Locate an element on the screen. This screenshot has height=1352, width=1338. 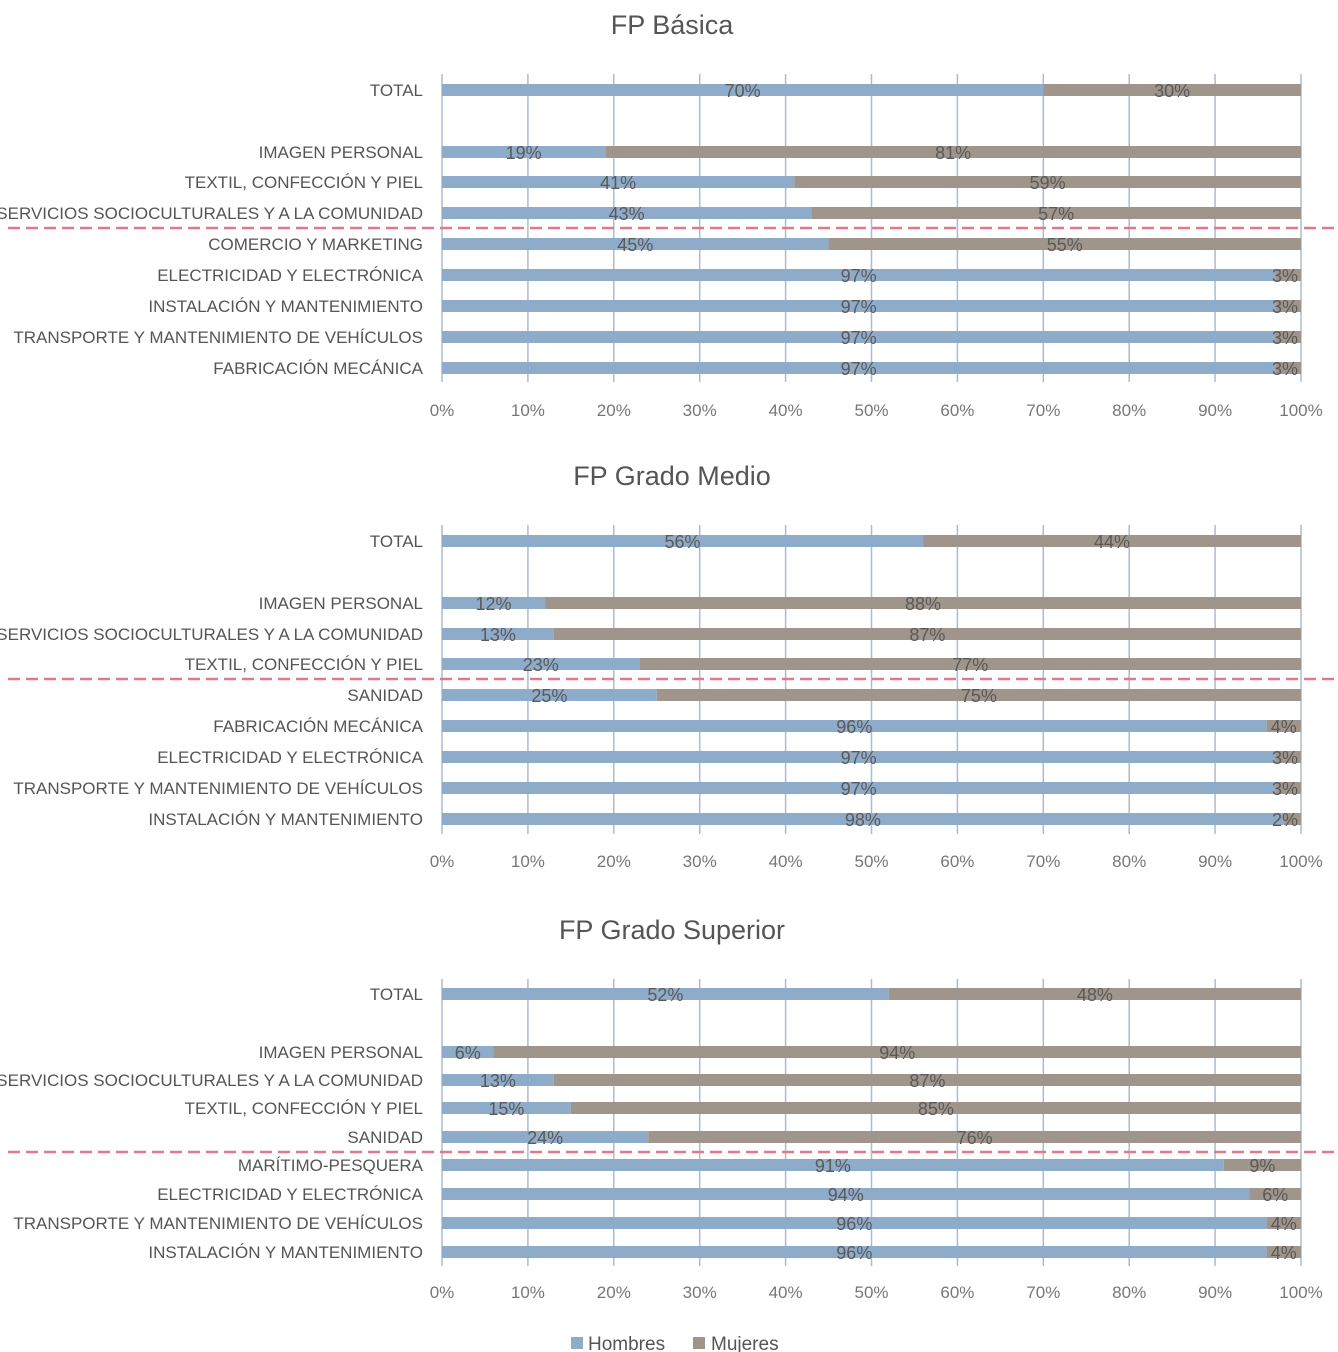
data-label-mujeres: 48% is located at coordinates (1095, 995).